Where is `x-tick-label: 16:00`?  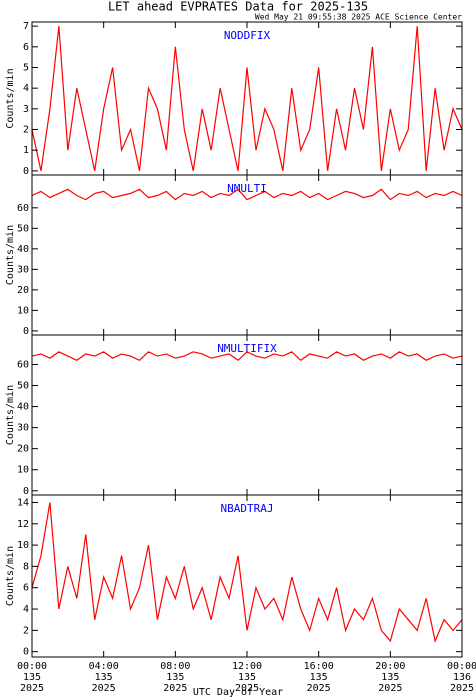 x-tick-label: 16:00 is located at coordinates (319, 666).